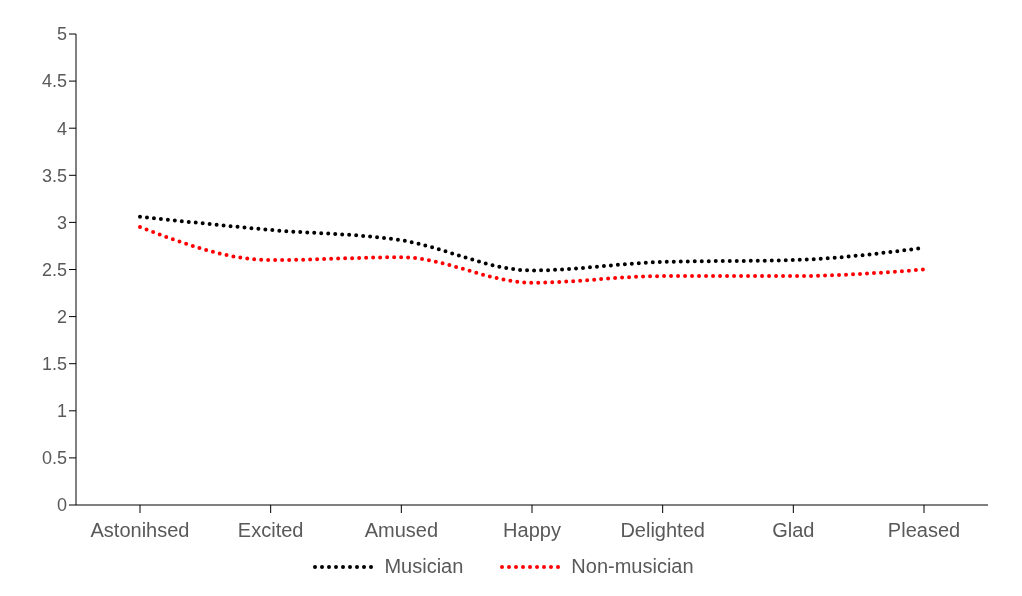 The height and width of the screenshot is (596, 1022). What do you see at coordinates (54, 175) in the screenshot?
I see `y-tick-label: 3.5` at bounding box center [54, 175].